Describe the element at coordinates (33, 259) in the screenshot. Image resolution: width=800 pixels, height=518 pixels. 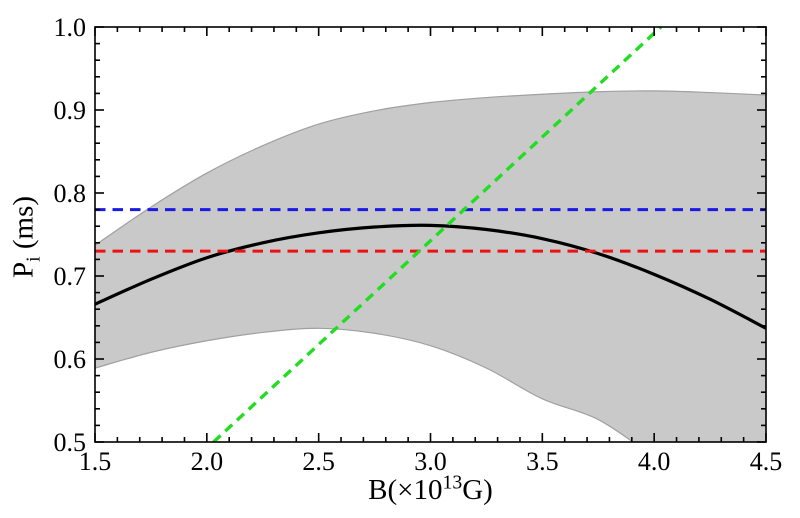
I see `y-axis-label-subscript: i` at that location.